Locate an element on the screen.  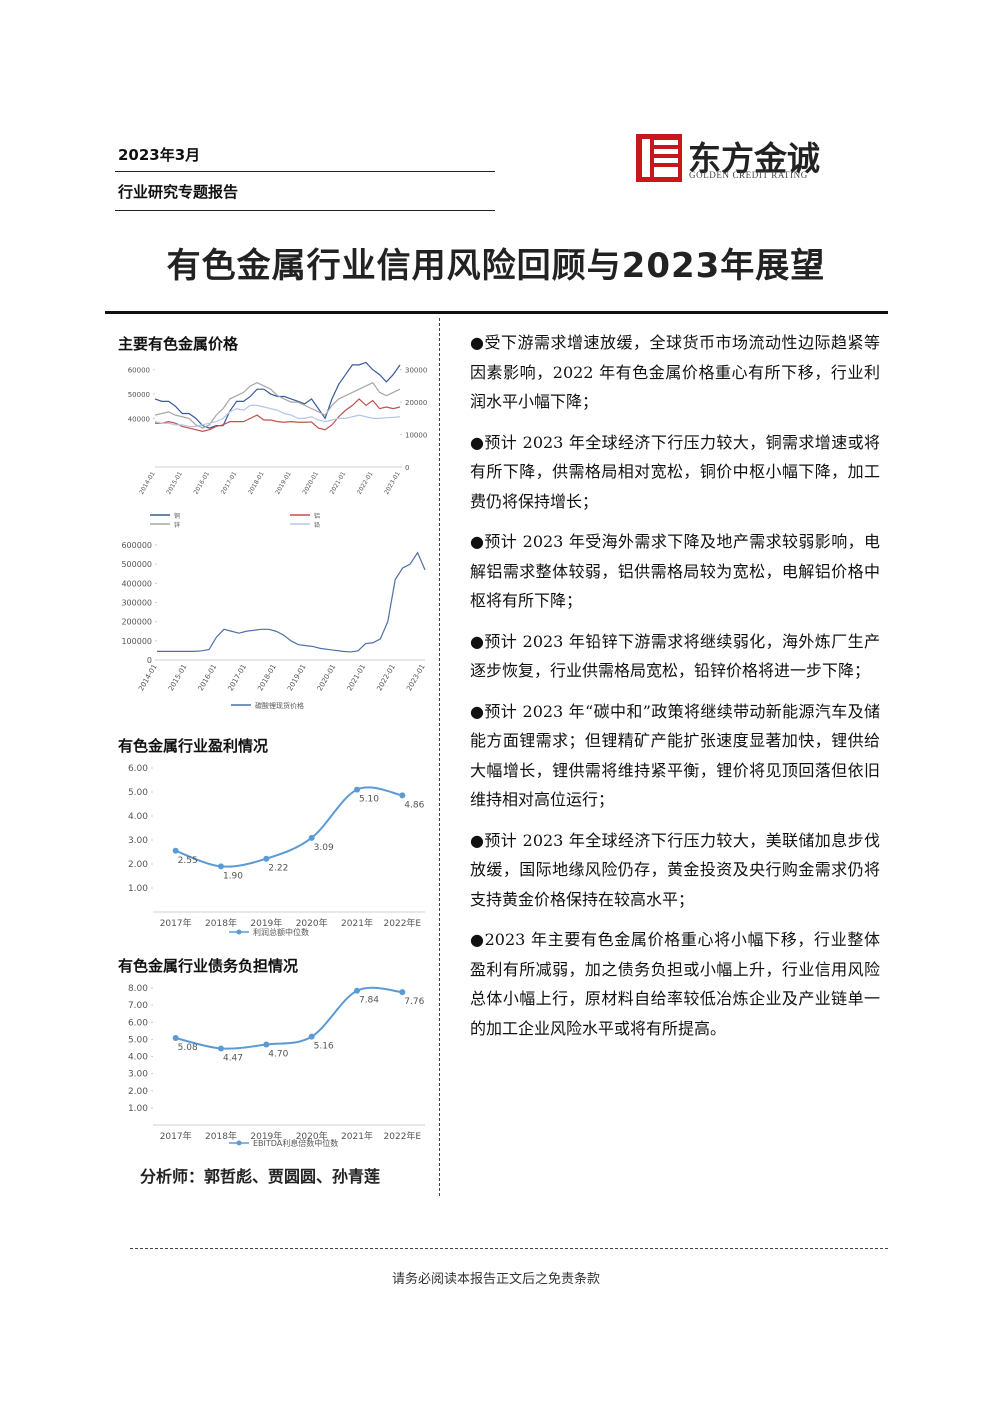
legend-label: EBITDA利息倍数中位数 is located at coordinates (295, 1143).